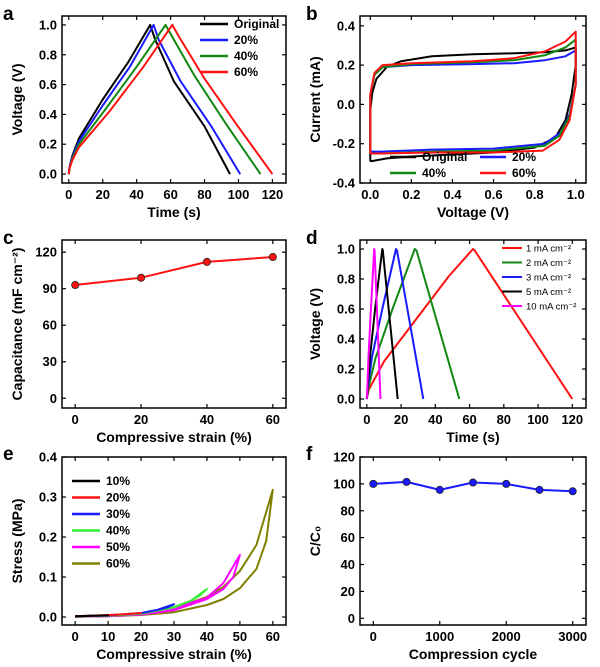 The width and height of the screenshot is (600, 667). What do you see at coordinates (551, 307) in the screenshot?
I see `legend-label: 10 mA cm⁻²` at bounding box center [551, 307].